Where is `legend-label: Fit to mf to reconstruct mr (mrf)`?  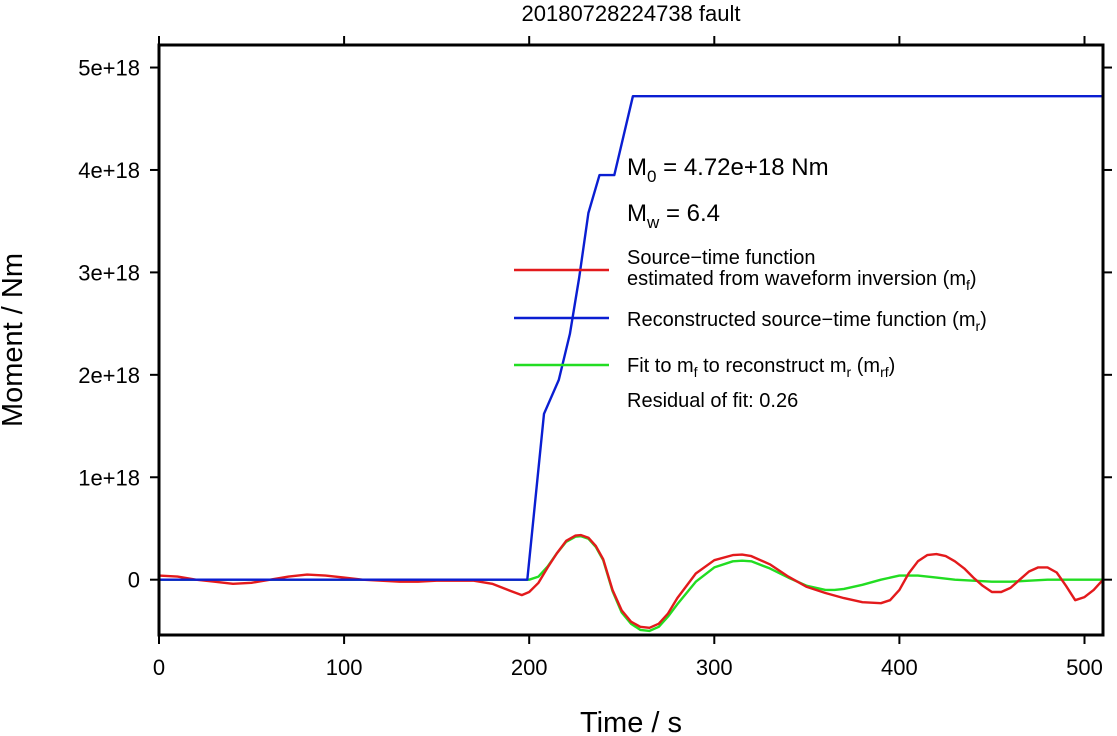
legend-label: Fit to mf to reconstruct mr (mrf) is located at coordinates (761, 367).